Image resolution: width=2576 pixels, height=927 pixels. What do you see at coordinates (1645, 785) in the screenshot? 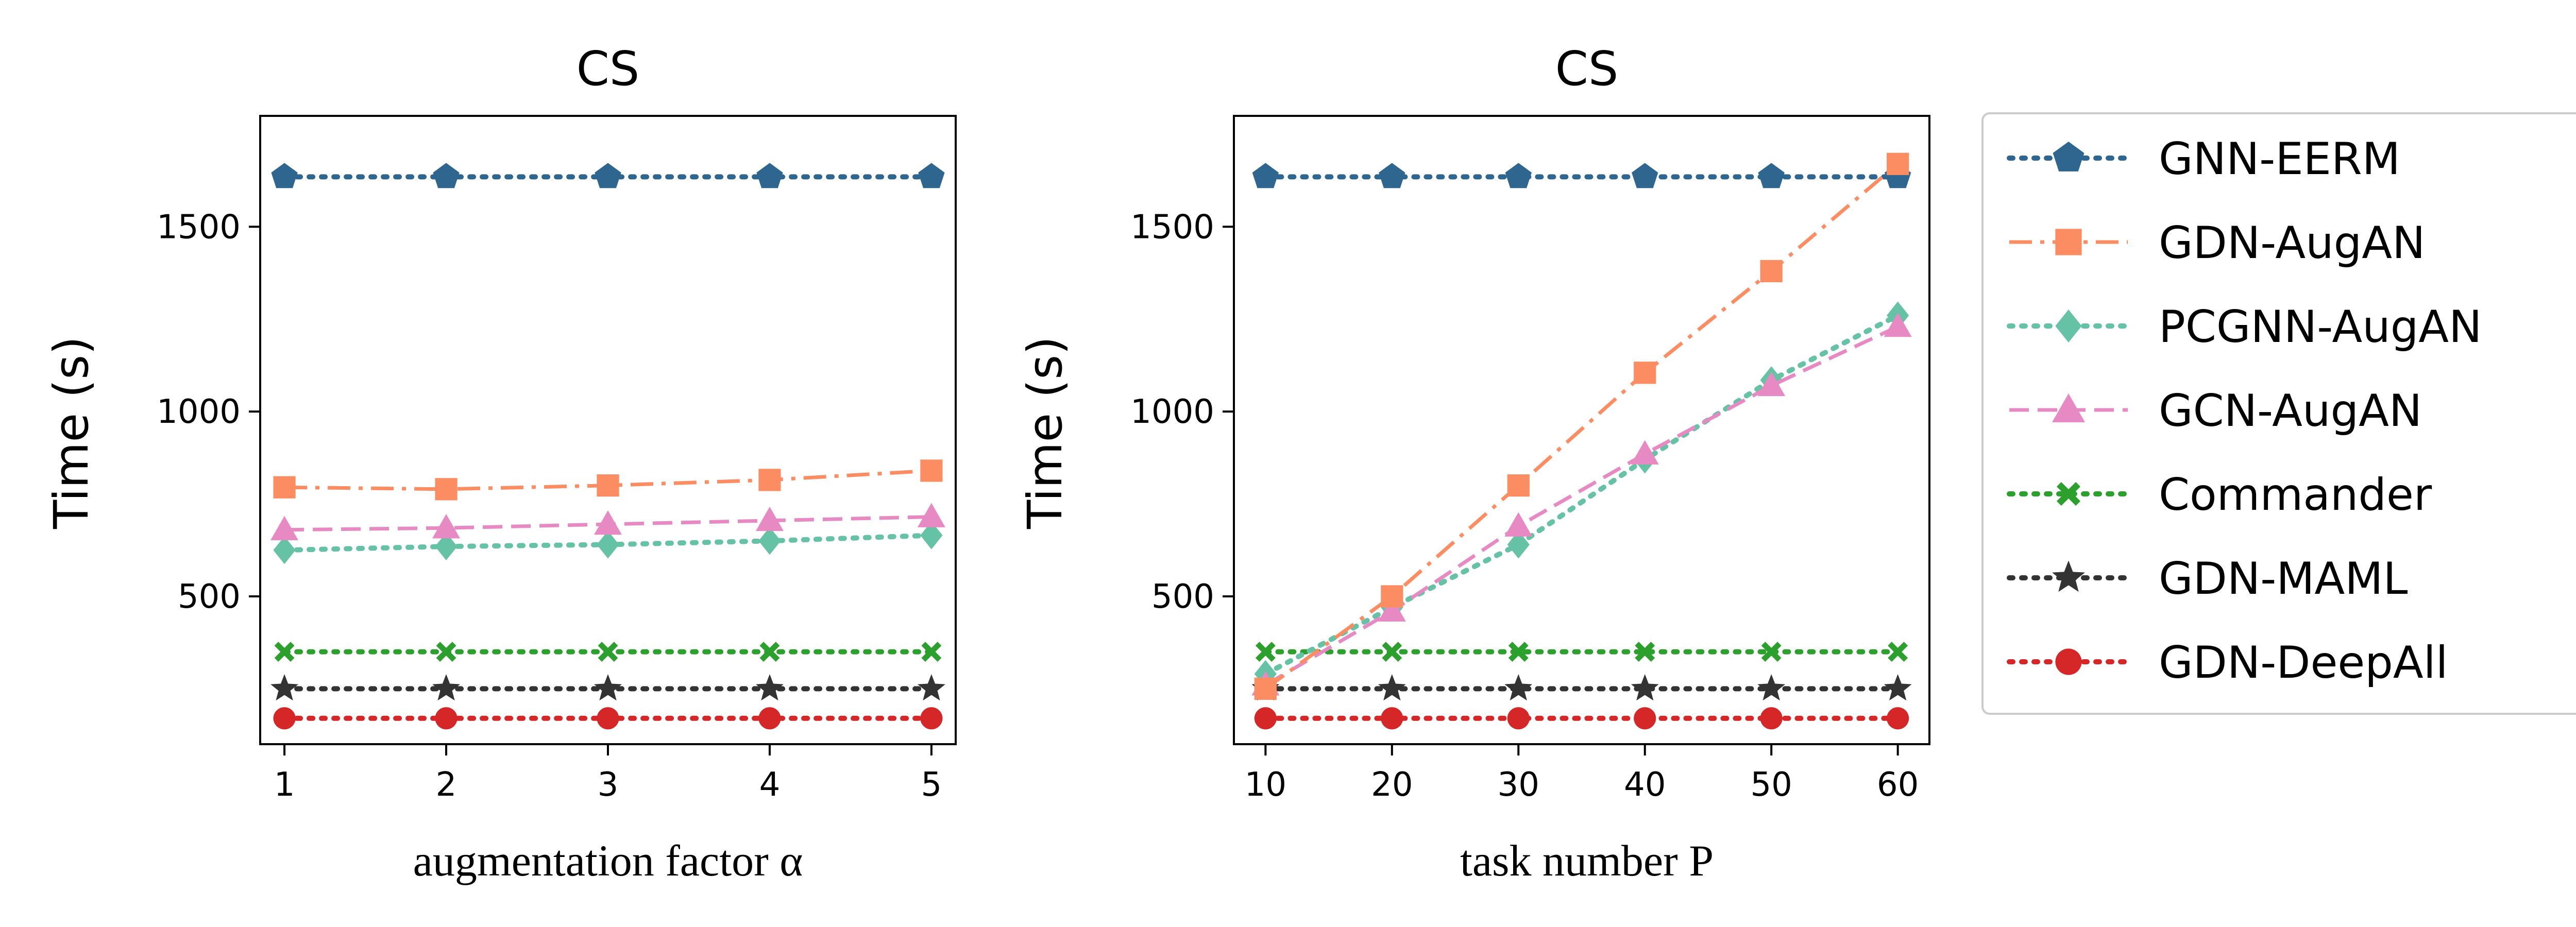
I see `right-x-tick-label: 40` at bounding box center [1645, 785].